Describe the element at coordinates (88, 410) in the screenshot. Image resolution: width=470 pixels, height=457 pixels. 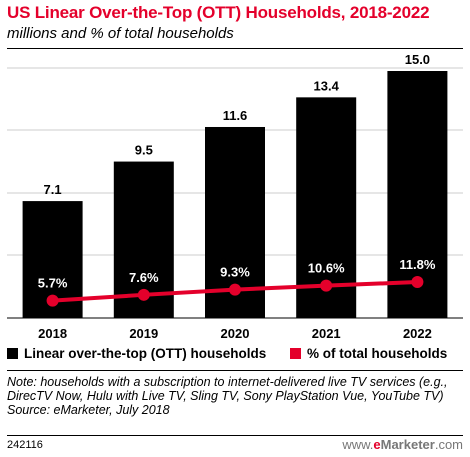
I see `source-text: Source: eMarketer, July 2018` at that location.